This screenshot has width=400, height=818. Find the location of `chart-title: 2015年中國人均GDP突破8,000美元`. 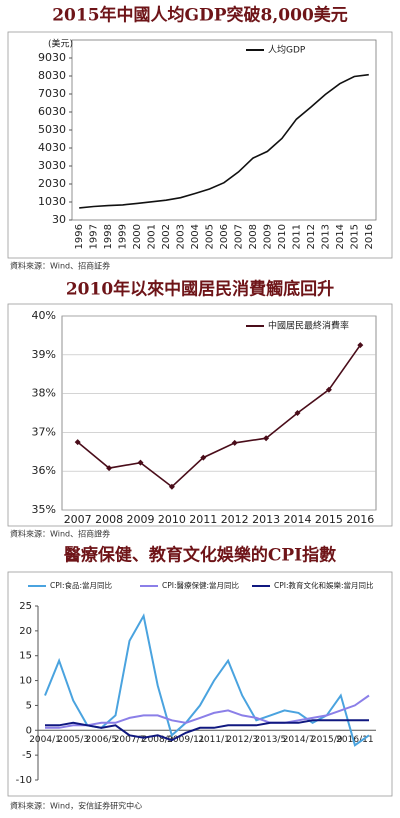

chart-title: 2015年中國人均GDP突破8,000美元 is located at coordinates (200, 15).